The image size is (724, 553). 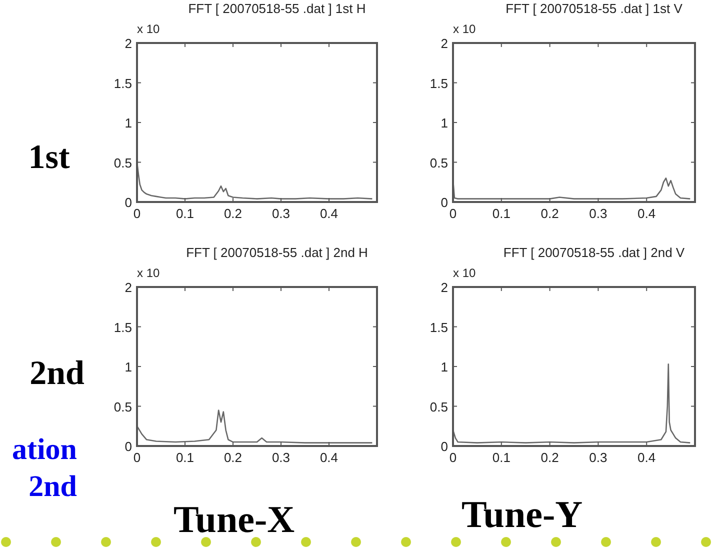 What do you see at coordinates (49, 157) in the screenshot?
I see `text: 1st` at bounding box center [49, 157].